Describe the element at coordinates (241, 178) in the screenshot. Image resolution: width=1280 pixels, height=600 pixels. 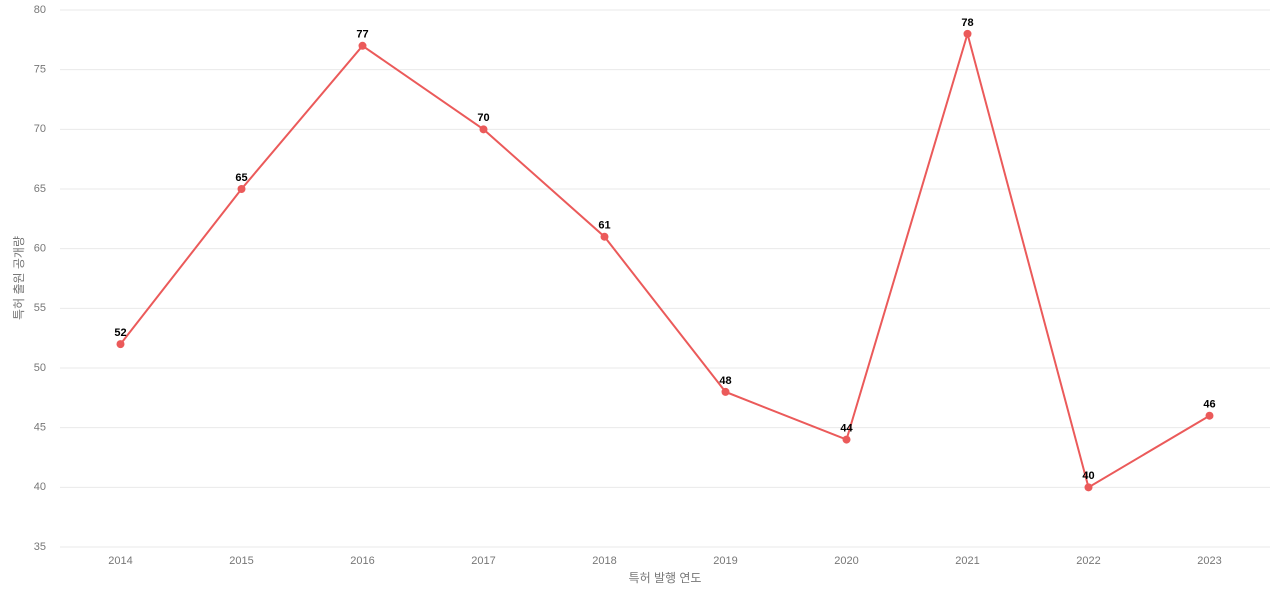
I see `data-label: 65` at that location.